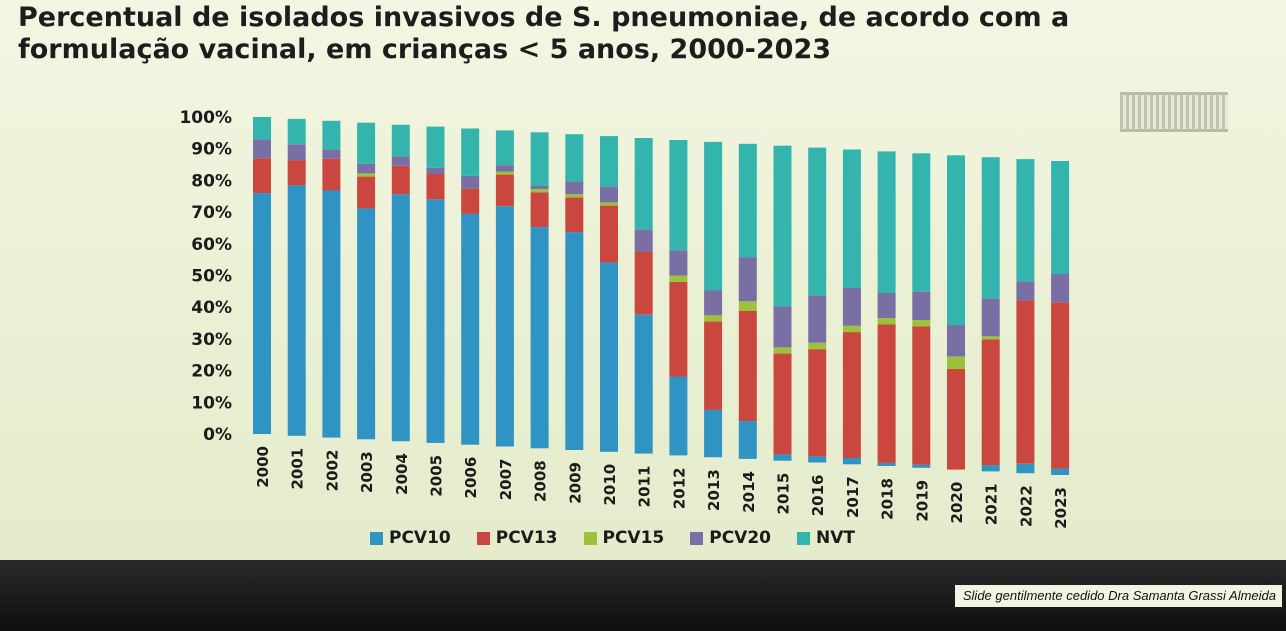 Image resolution: width=1286 pixels, height=631 pixels. I want to click on y-axis: 0% 10% 20% 30% 40% 50% 60% 70% 80% 90% 100%, so click(205, 276).